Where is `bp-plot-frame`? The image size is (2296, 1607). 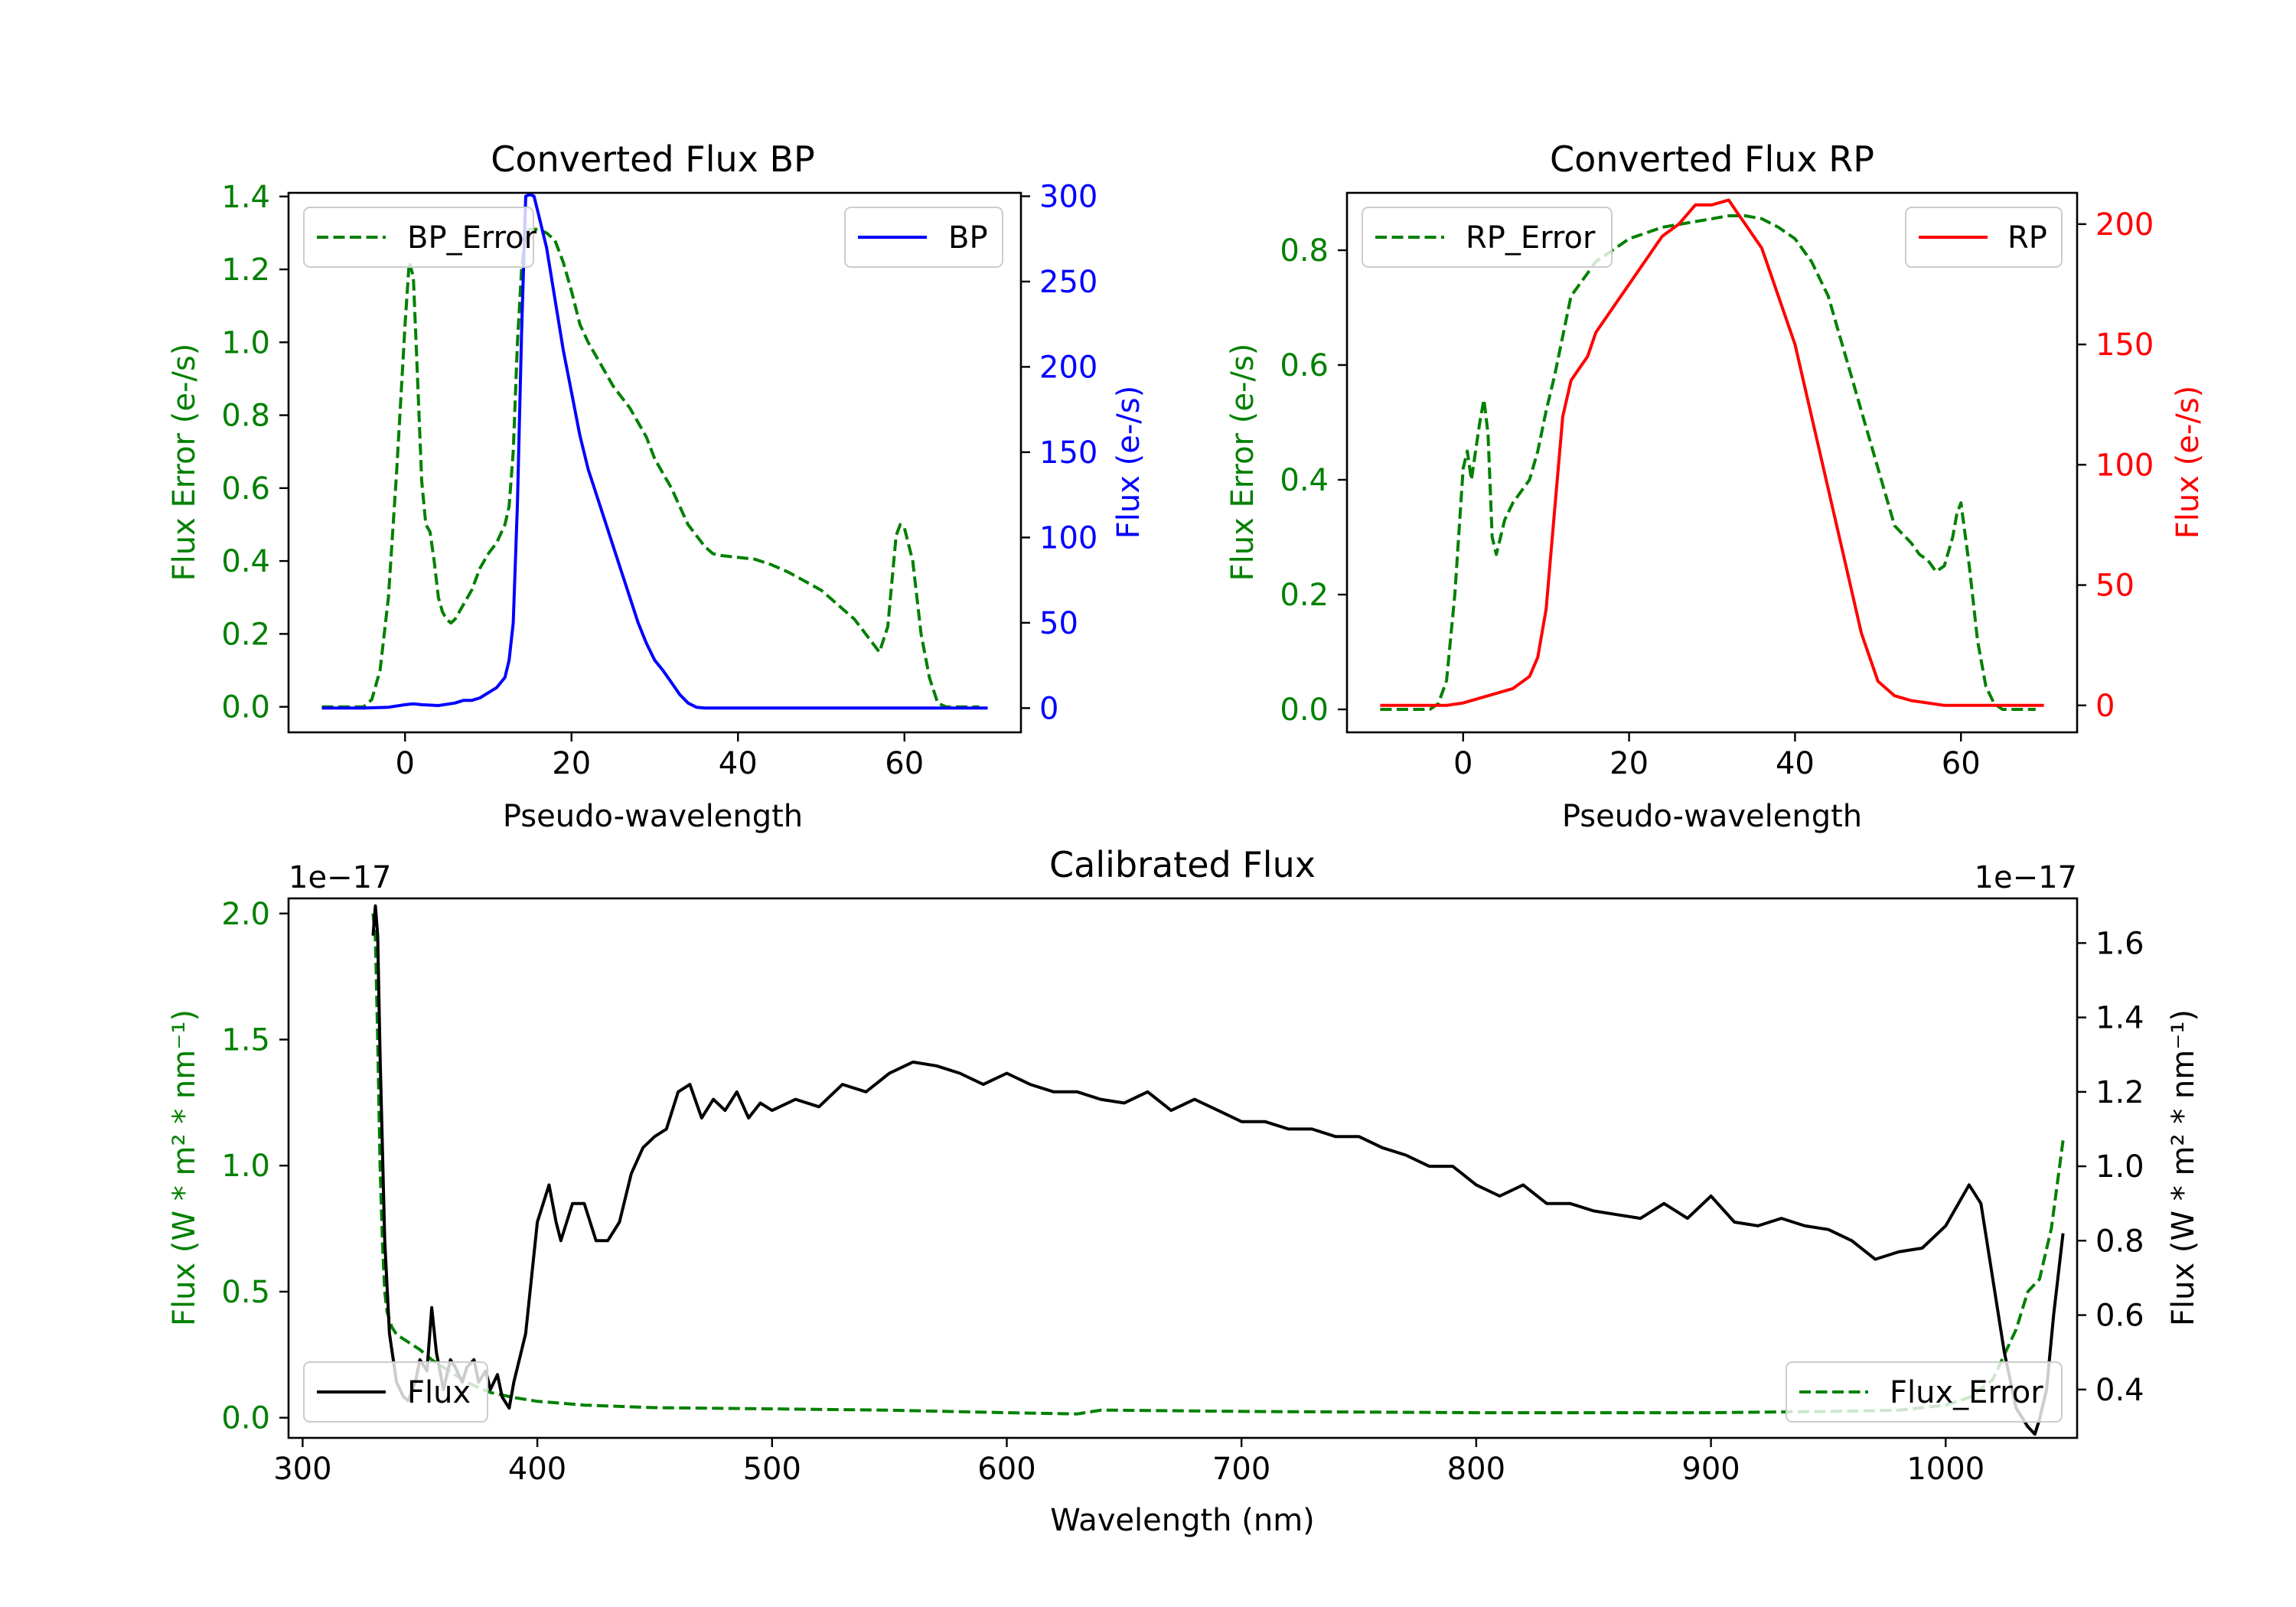 bp-plot-frame is located at coordinates (654, 463).